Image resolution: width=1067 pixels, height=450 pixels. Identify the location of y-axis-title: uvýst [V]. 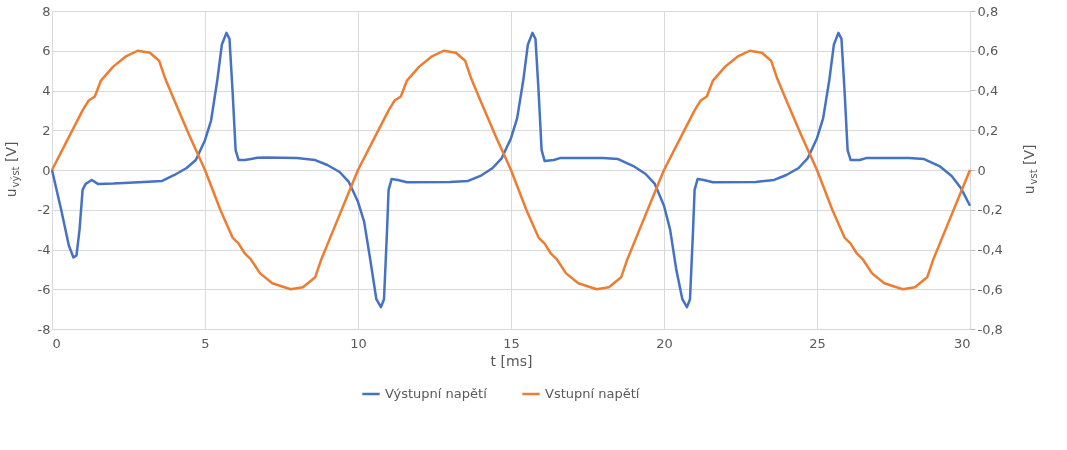
(12, 169).